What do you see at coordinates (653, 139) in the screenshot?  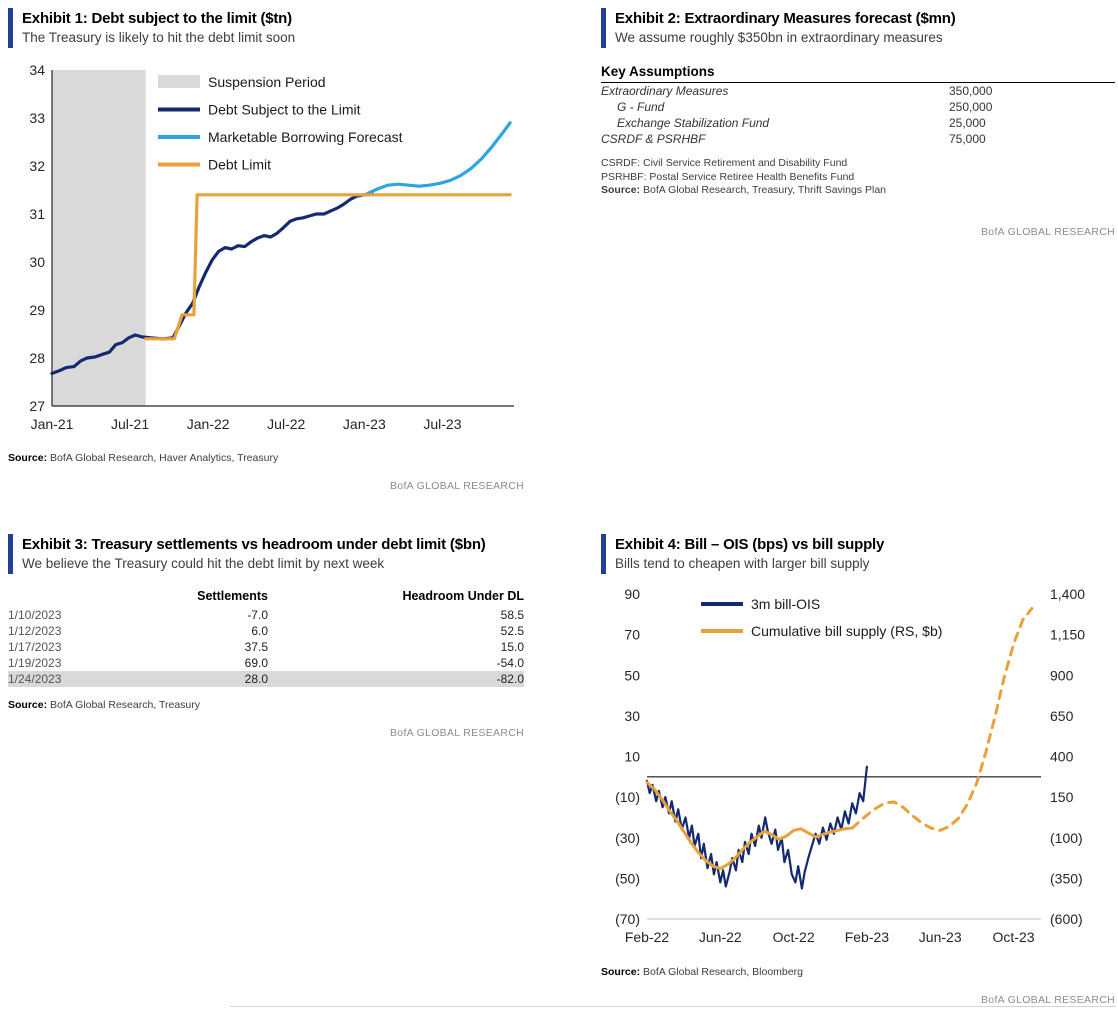 I see `row-label: CSRDF & PSRHBF` at bounding box center [653, 139].